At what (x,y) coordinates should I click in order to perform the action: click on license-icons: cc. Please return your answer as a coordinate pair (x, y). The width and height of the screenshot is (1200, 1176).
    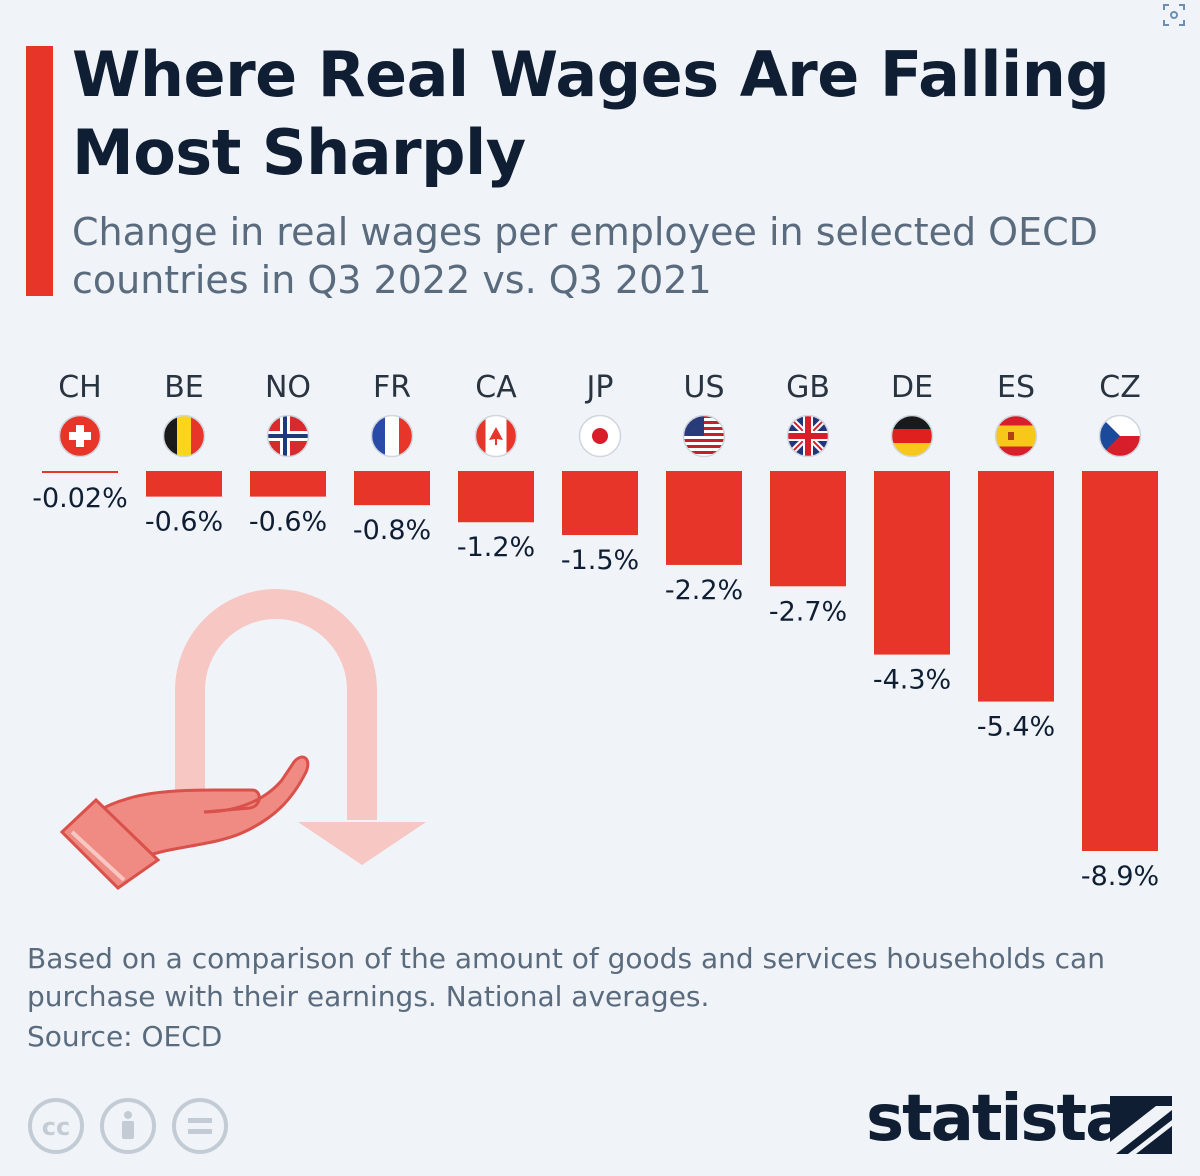
    Looking at the image, I should click on (131, 1128).